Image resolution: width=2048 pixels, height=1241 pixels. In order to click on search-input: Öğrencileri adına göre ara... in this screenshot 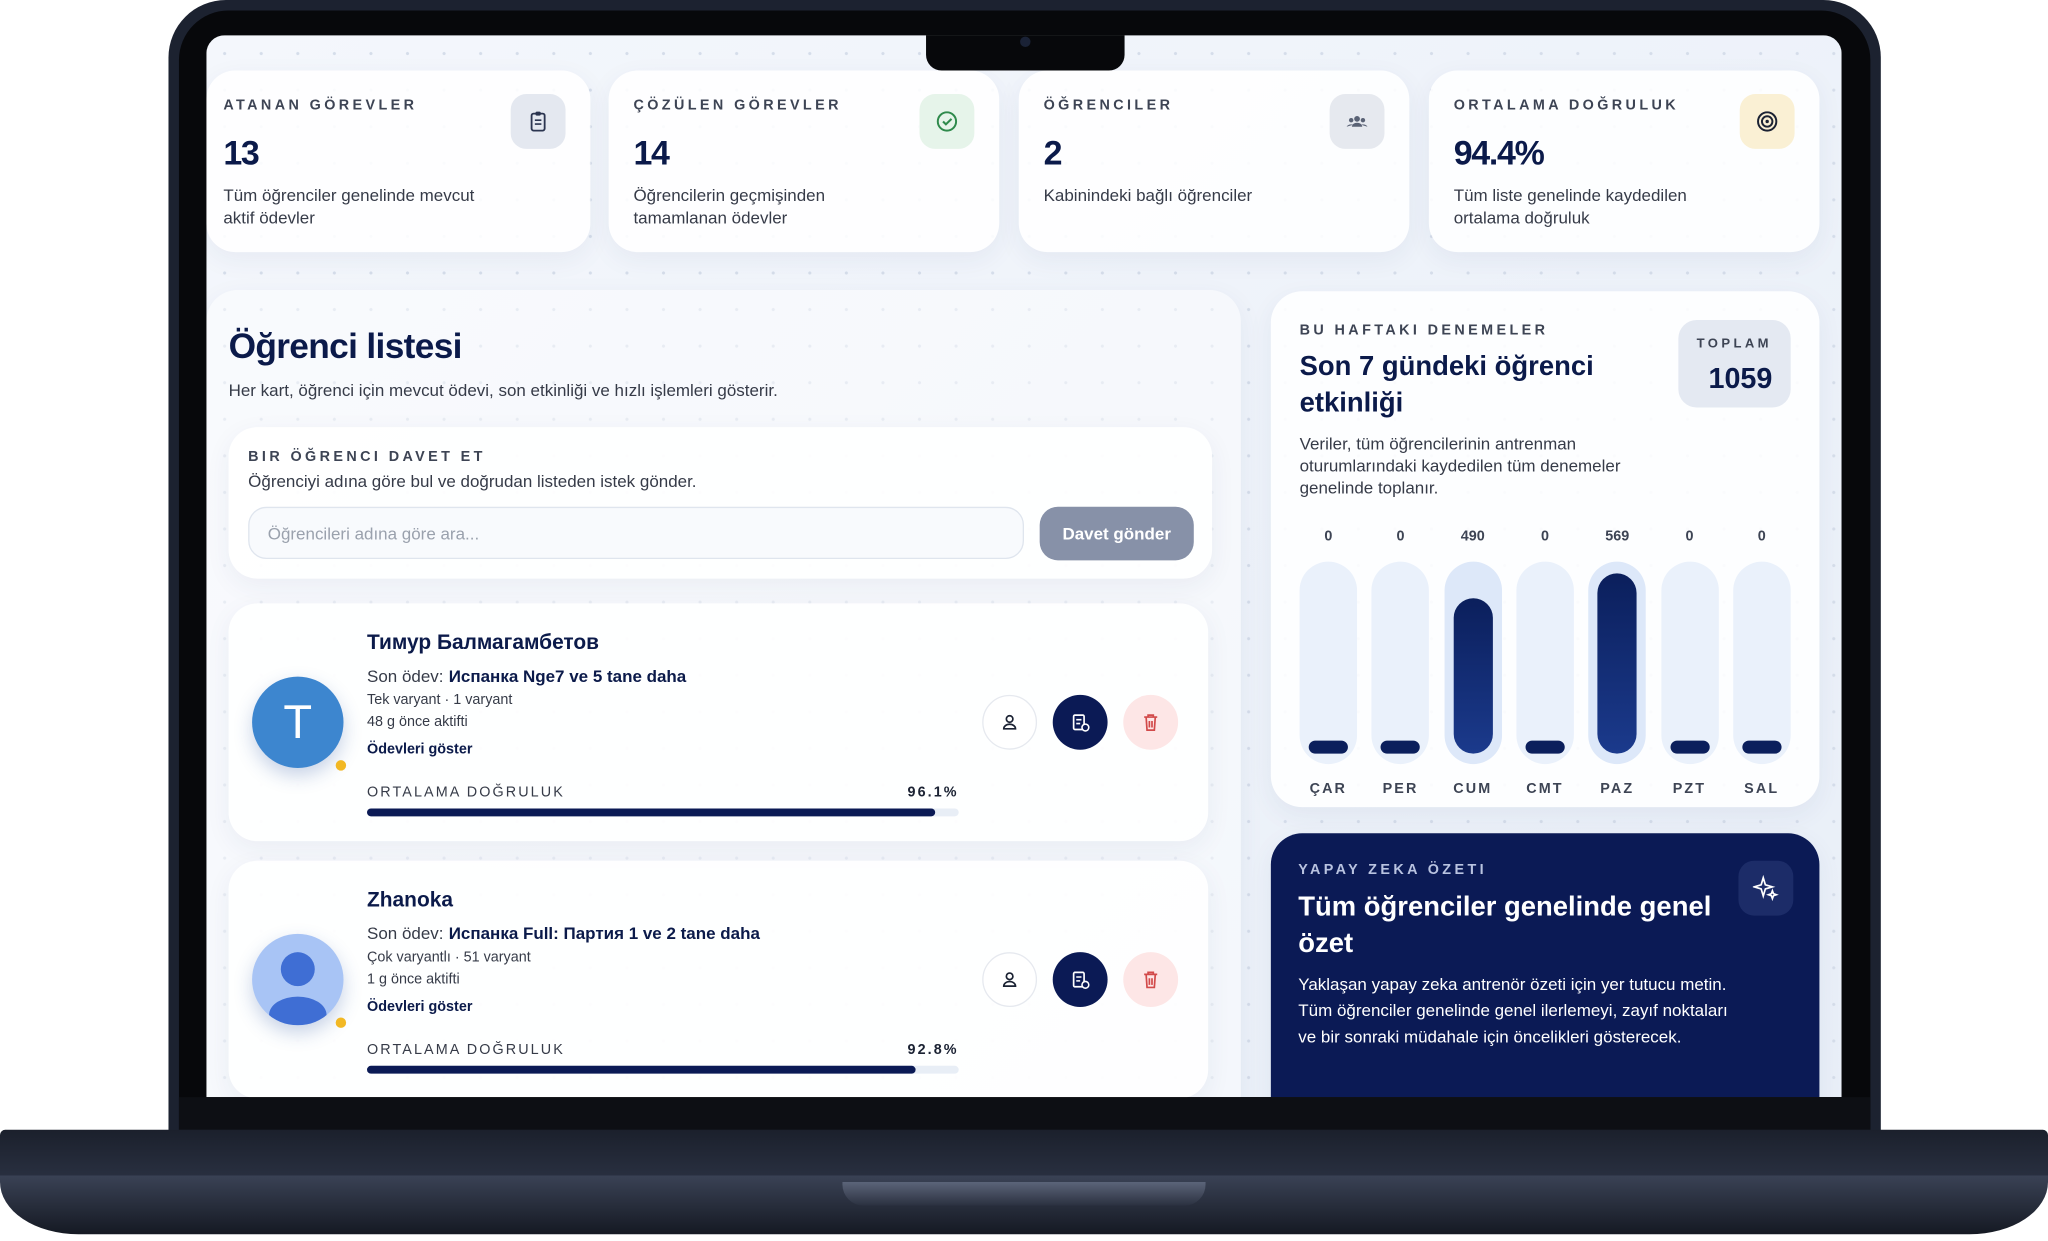, I will do `click(636, 533)`.